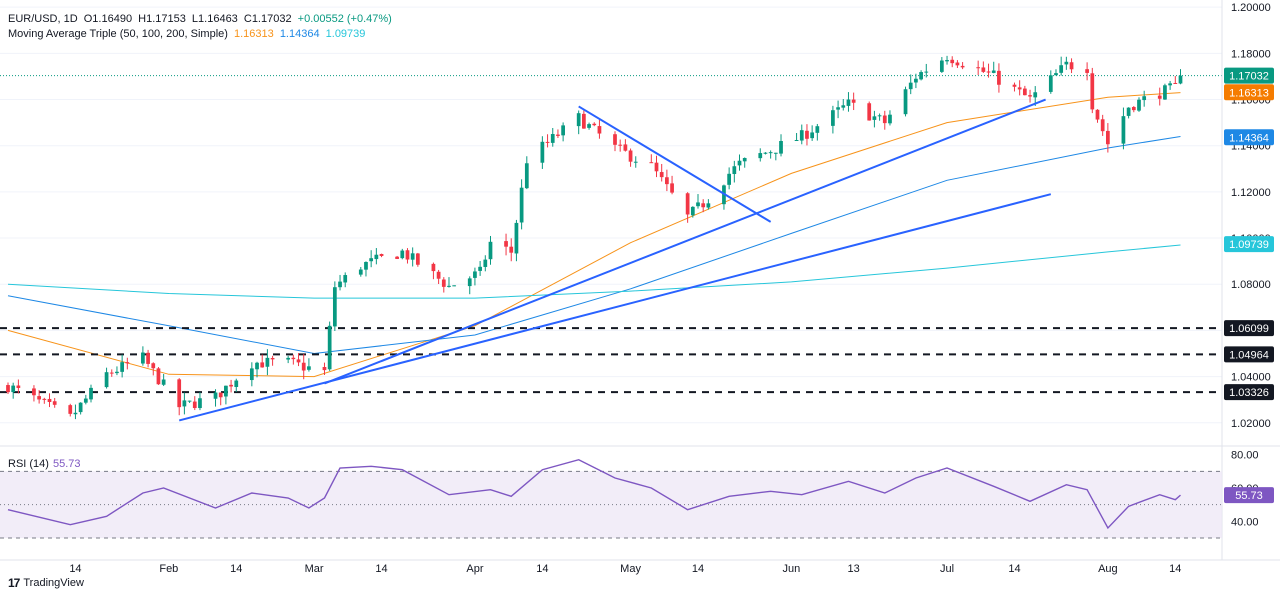 The image size is (1280, 597). Describe the element at coordinates (28, 464) in the screenshot. I see `rsi-label: RSI (14)` at that location.